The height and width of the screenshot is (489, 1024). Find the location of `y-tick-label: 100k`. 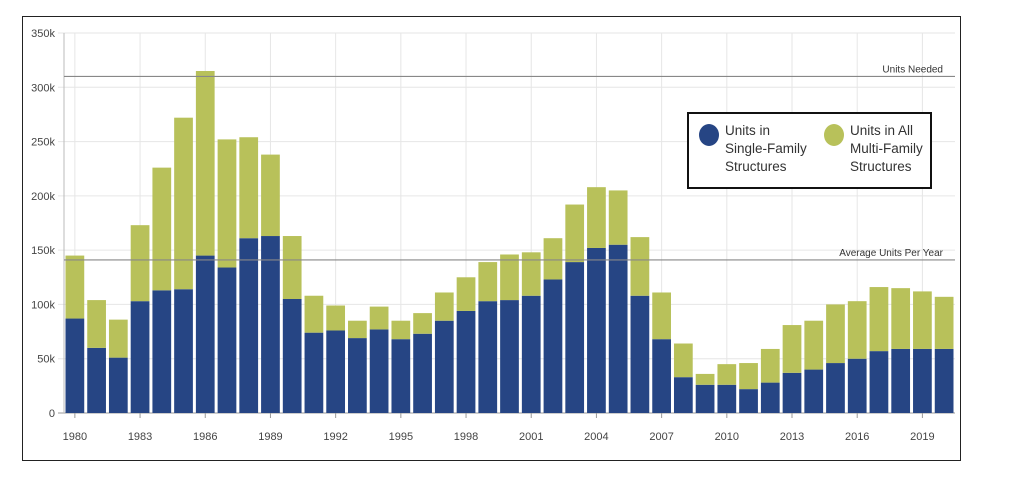

y-tick-label: 100k is located at coordinates (43, 305).